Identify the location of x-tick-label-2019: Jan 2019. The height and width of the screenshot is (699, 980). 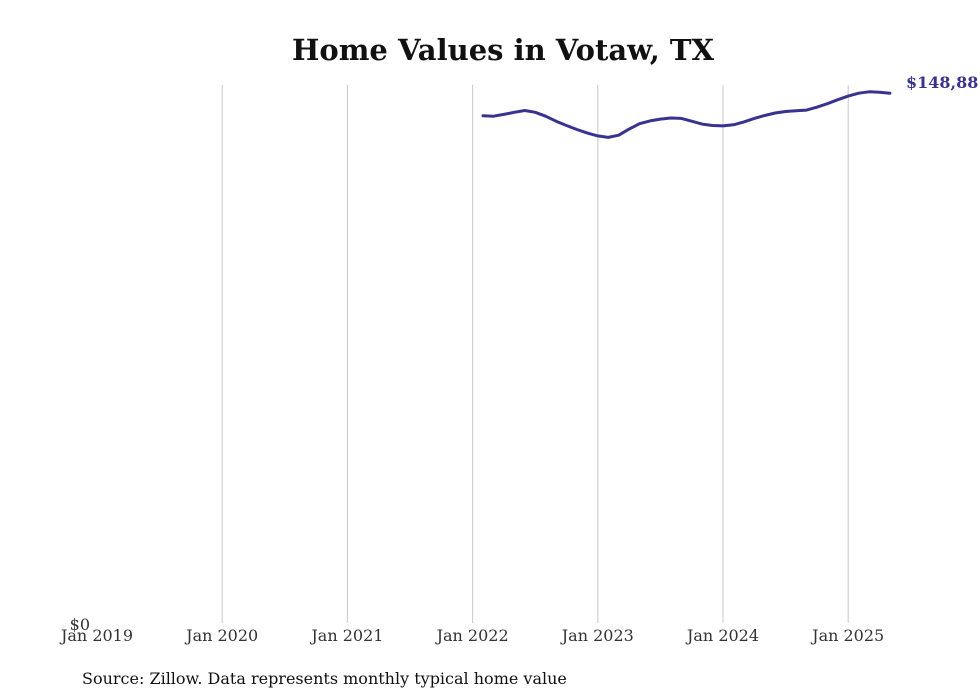
(96, 635).